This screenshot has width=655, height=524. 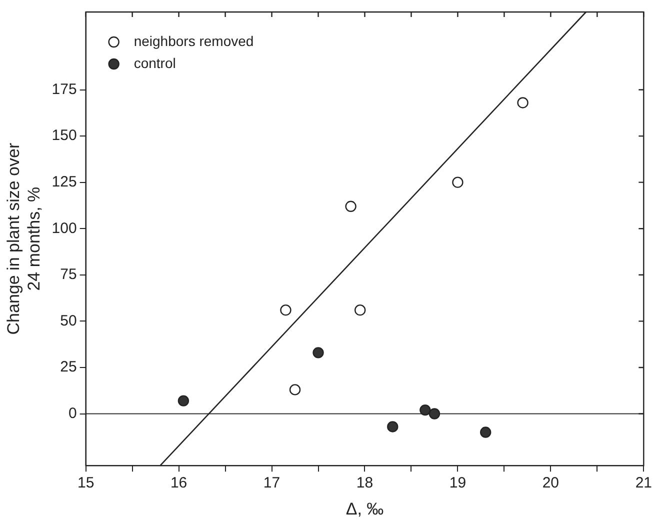 I want to click on x-axis-title: Δ, ‰, so click(x=365, y=508).